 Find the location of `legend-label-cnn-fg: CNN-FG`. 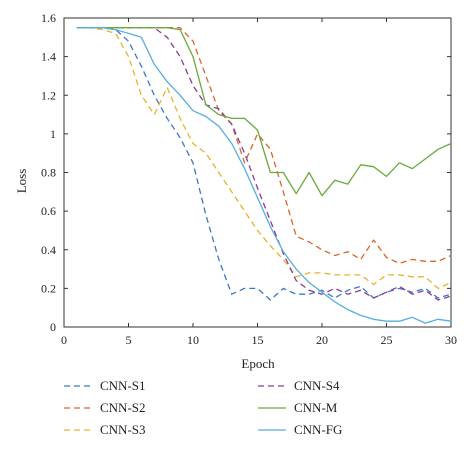

legend-label-cnn-fg: CNN-FG is located at coordinates (318, 429).